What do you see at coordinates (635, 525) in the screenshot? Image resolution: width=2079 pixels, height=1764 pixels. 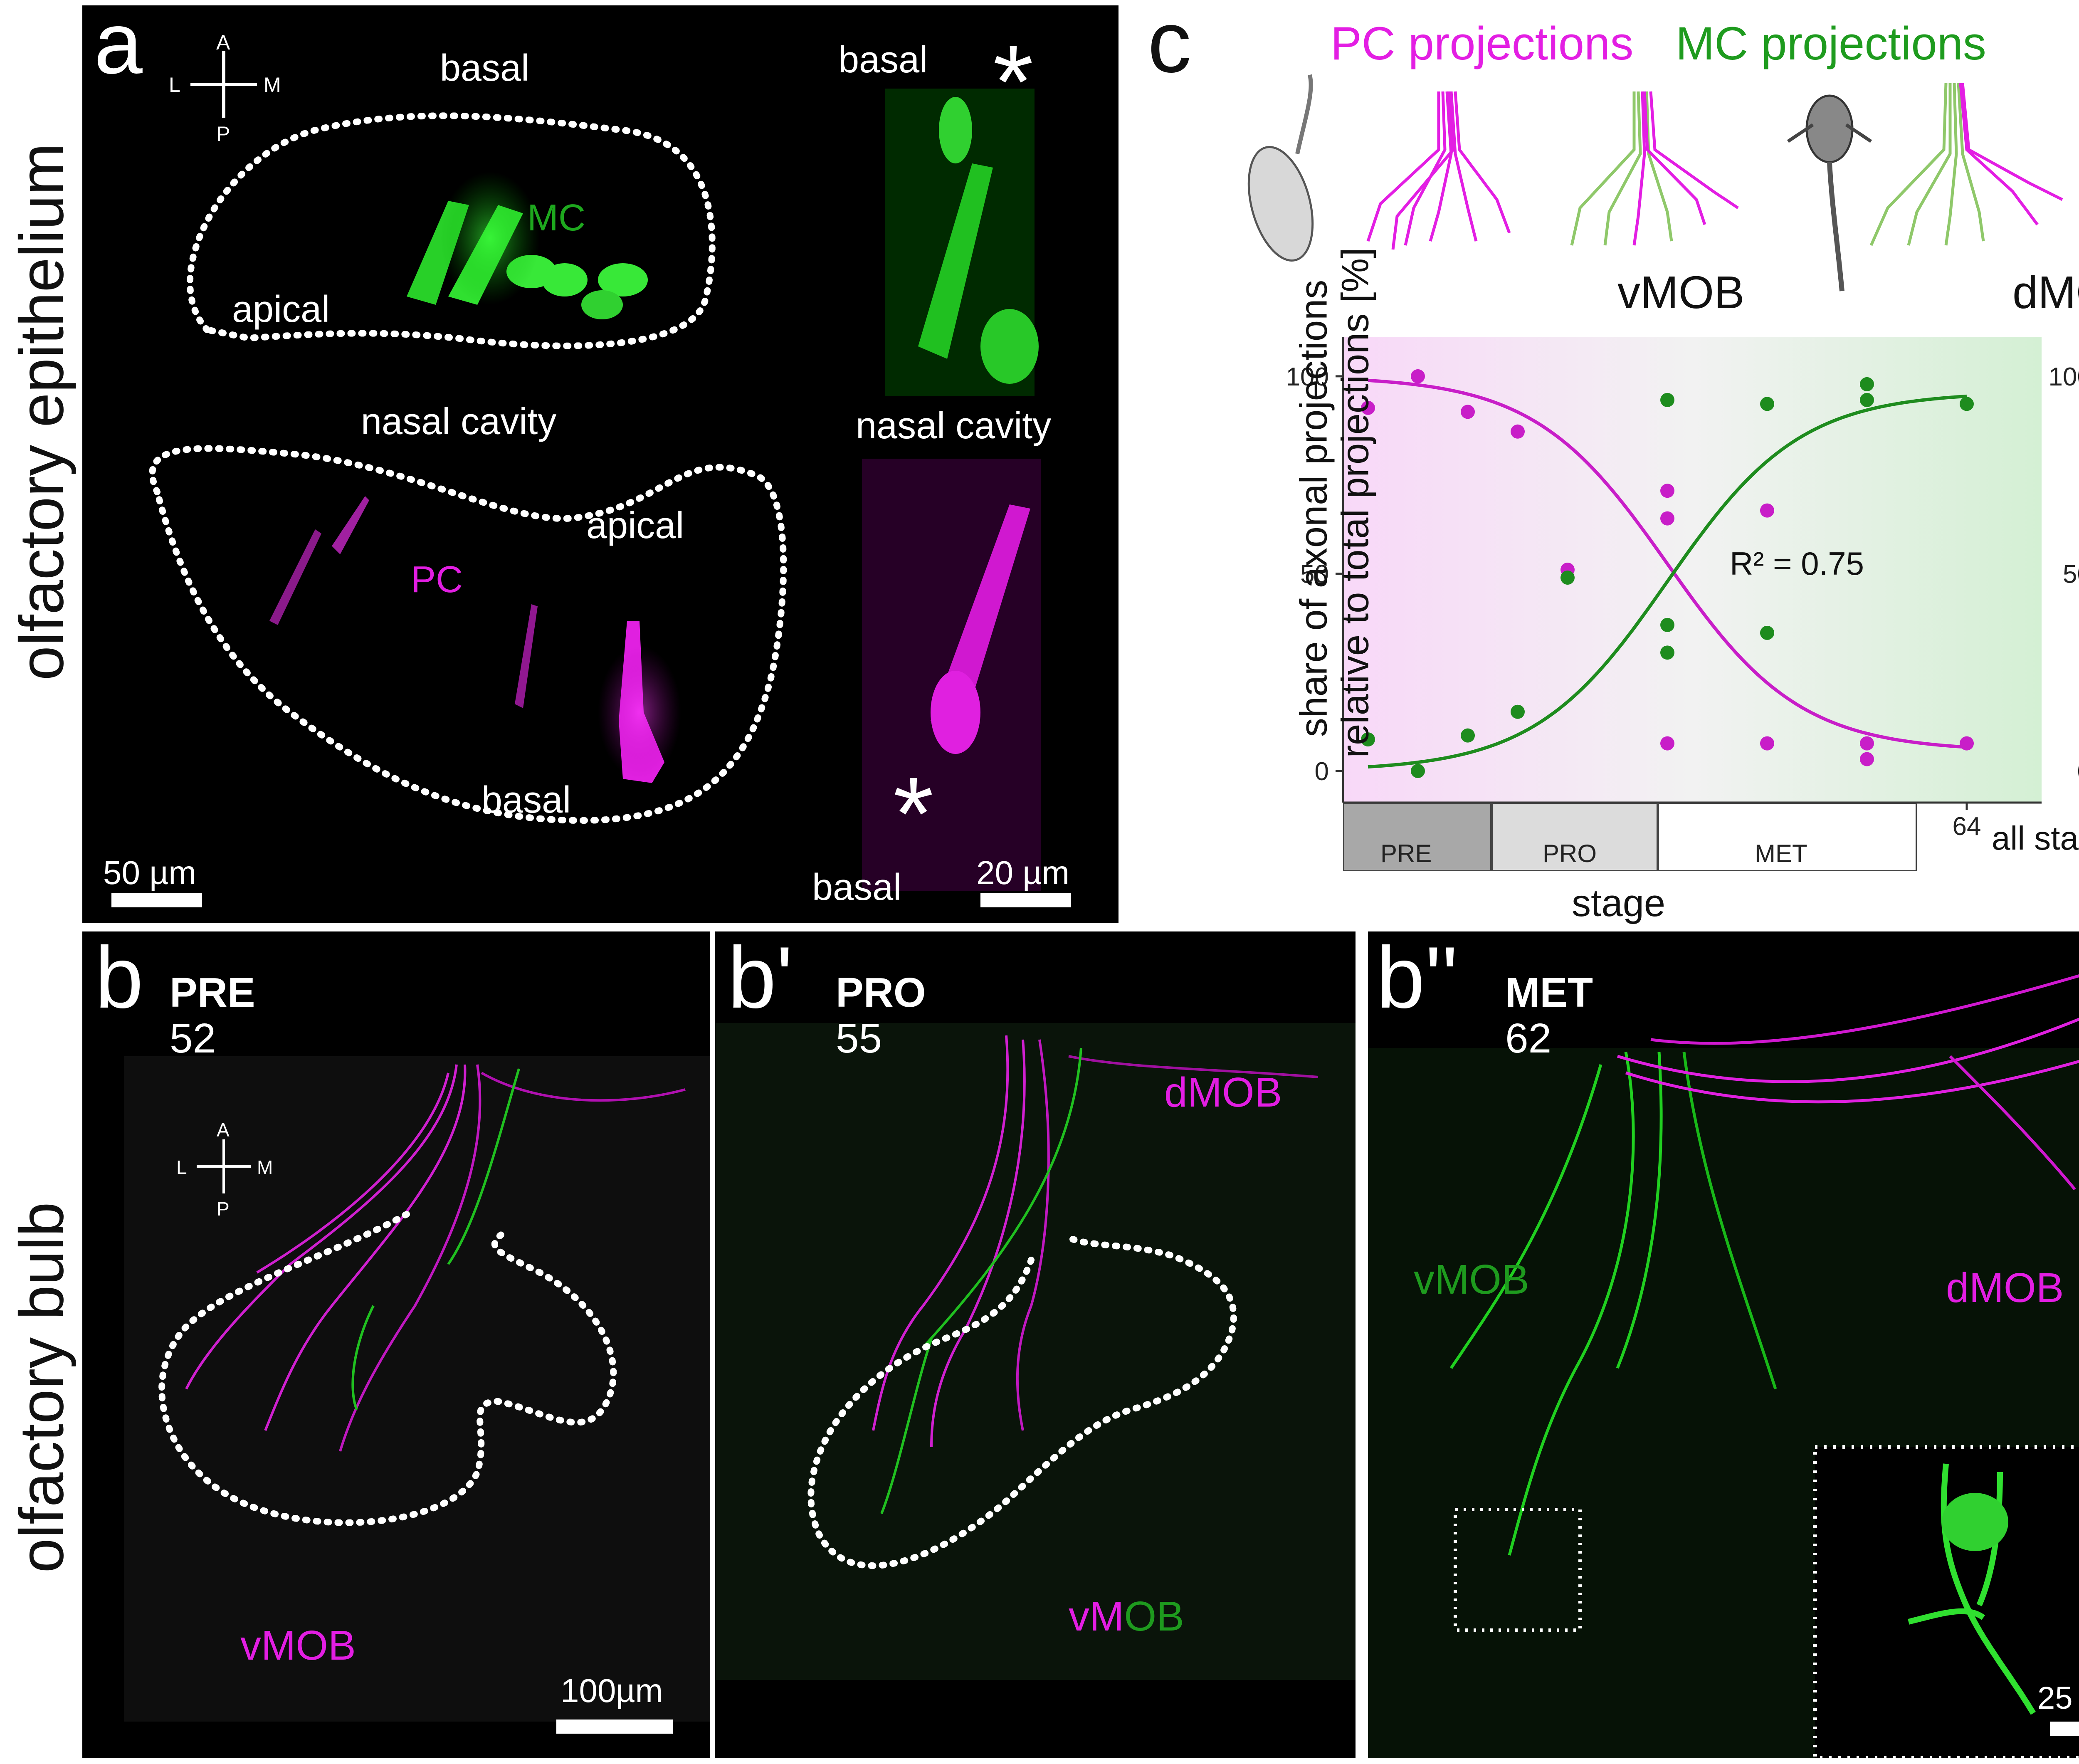 I see `bottom-apical-label: apical` at bounding box center [635, 525].